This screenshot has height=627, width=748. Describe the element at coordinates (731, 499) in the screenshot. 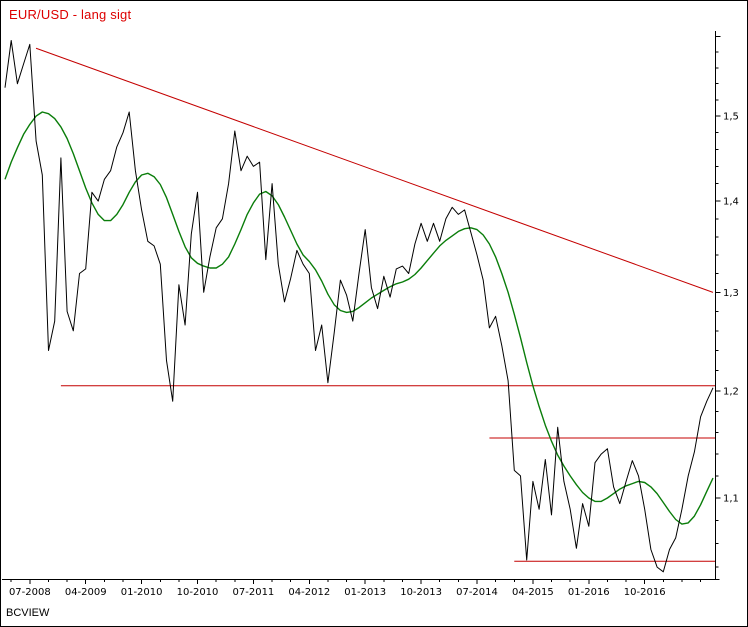

I see `y-axis-label: 1,1` at that location.